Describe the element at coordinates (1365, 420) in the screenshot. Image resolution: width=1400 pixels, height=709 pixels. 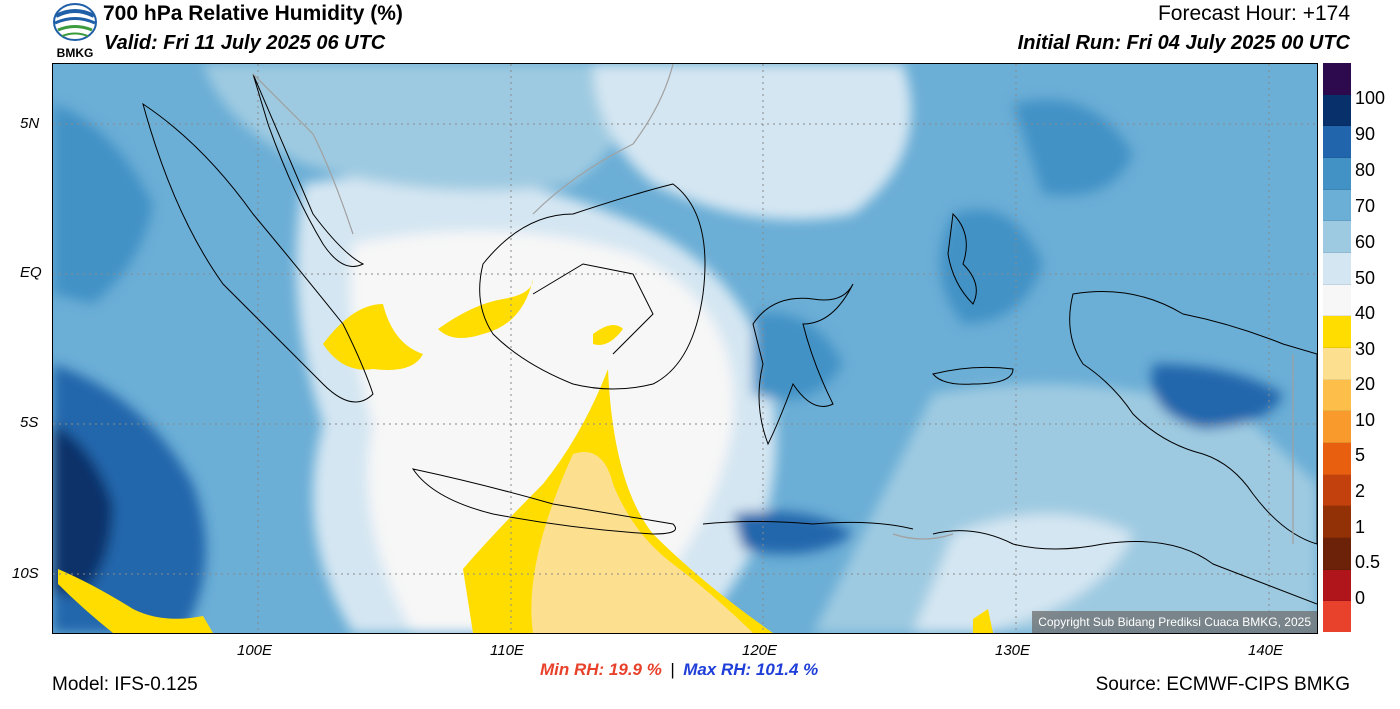
I see `colorbar-label: 10` at that location.